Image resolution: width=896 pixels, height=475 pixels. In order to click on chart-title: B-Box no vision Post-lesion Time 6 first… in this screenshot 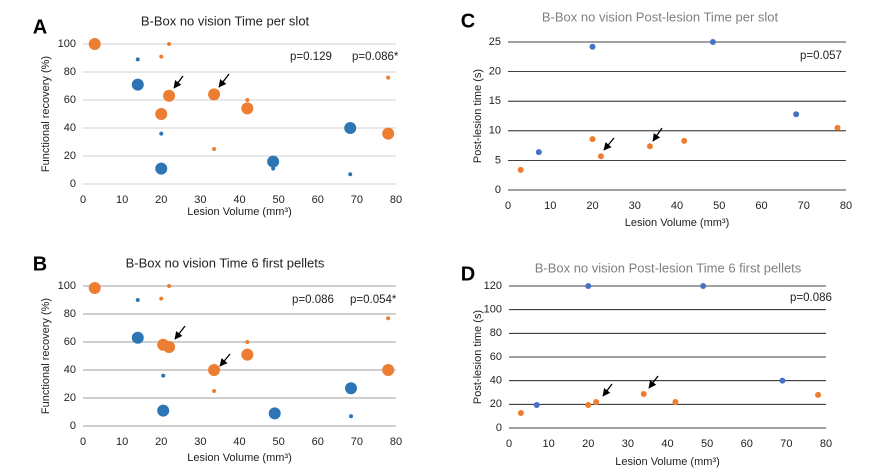, I will do `click(668, 267)`.